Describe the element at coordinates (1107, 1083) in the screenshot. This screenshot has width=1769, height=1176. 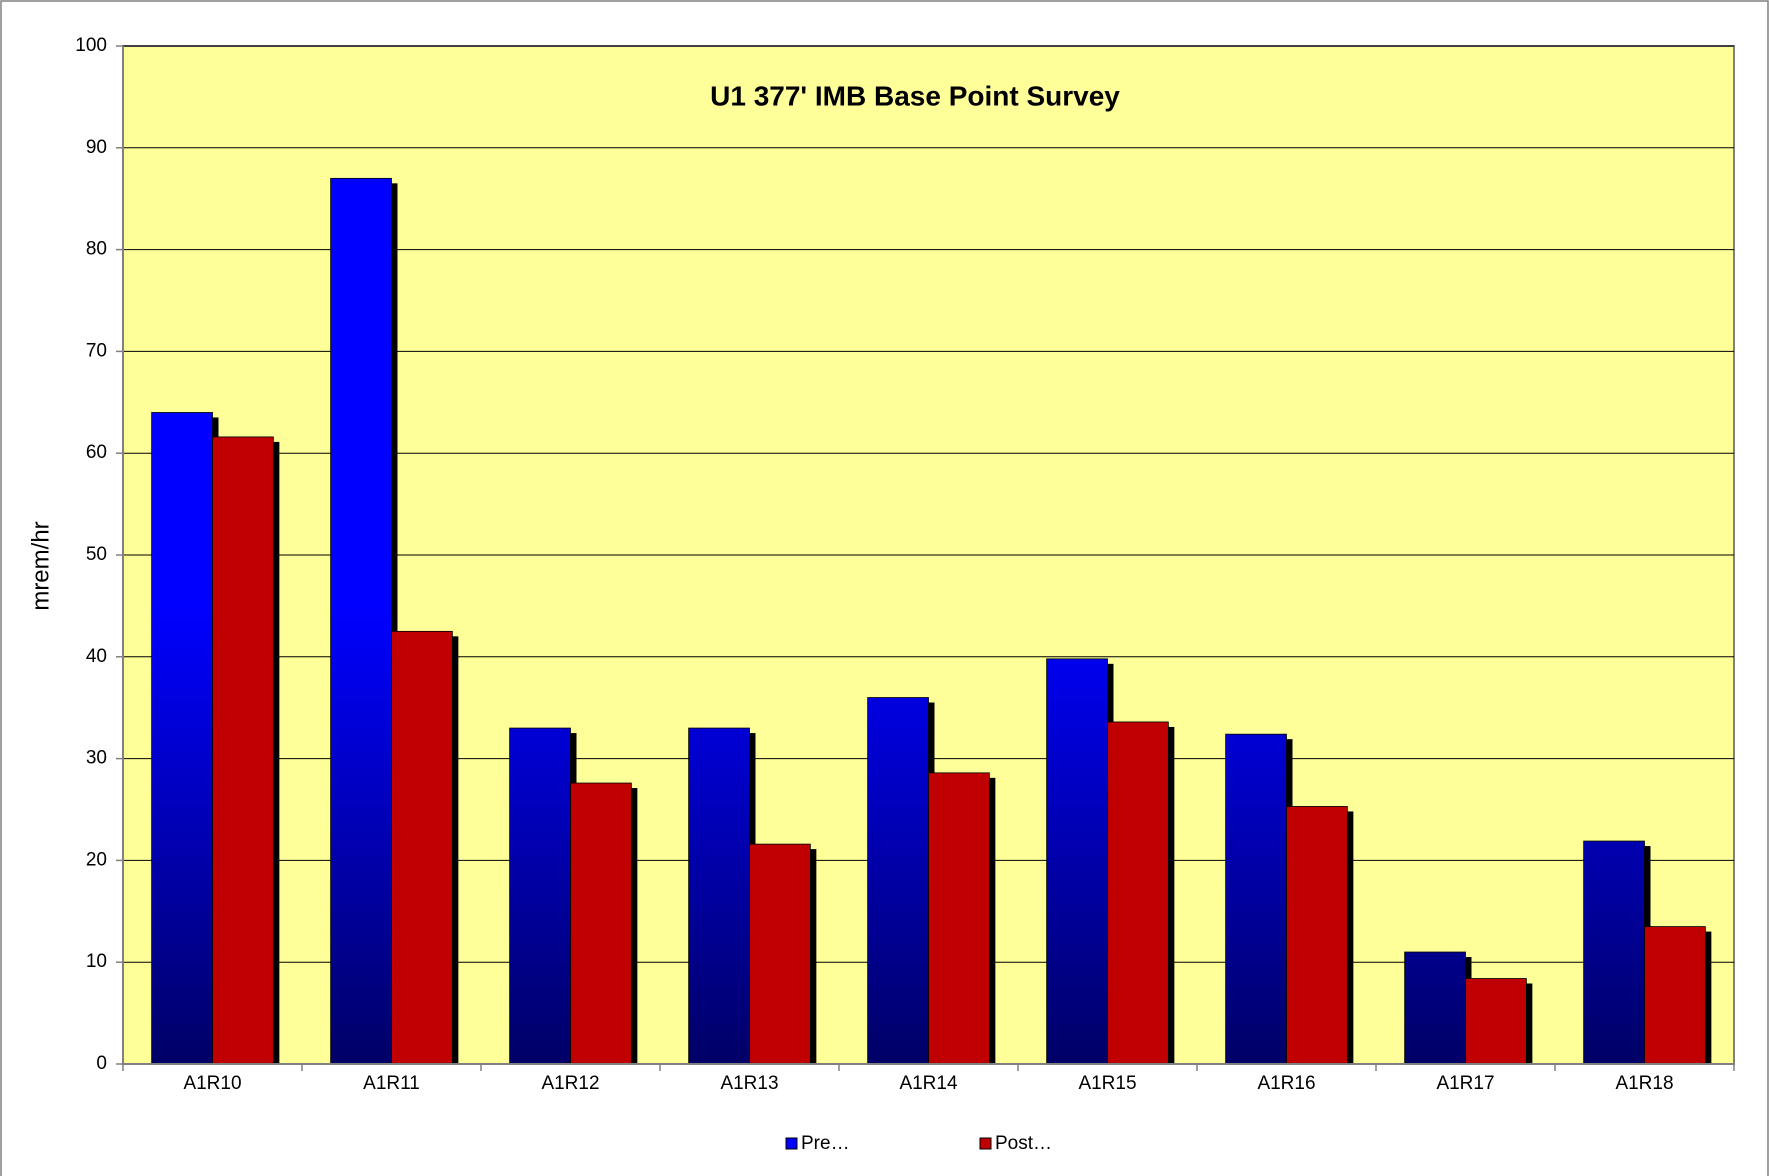
I see `x-tick-label: A1R15` at that location.